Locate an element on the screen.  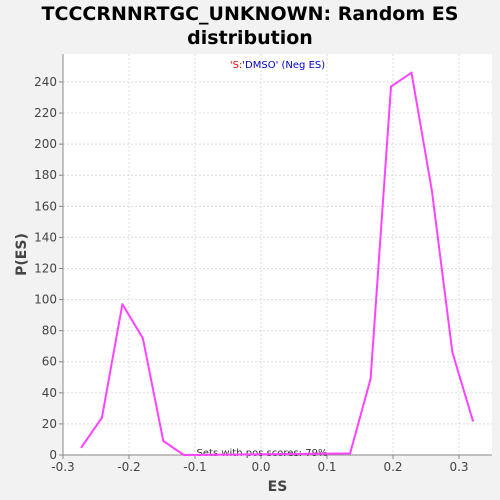
subtitle-segment: 'DMSO' (Neg ES) is located at coordinates (283, 65).